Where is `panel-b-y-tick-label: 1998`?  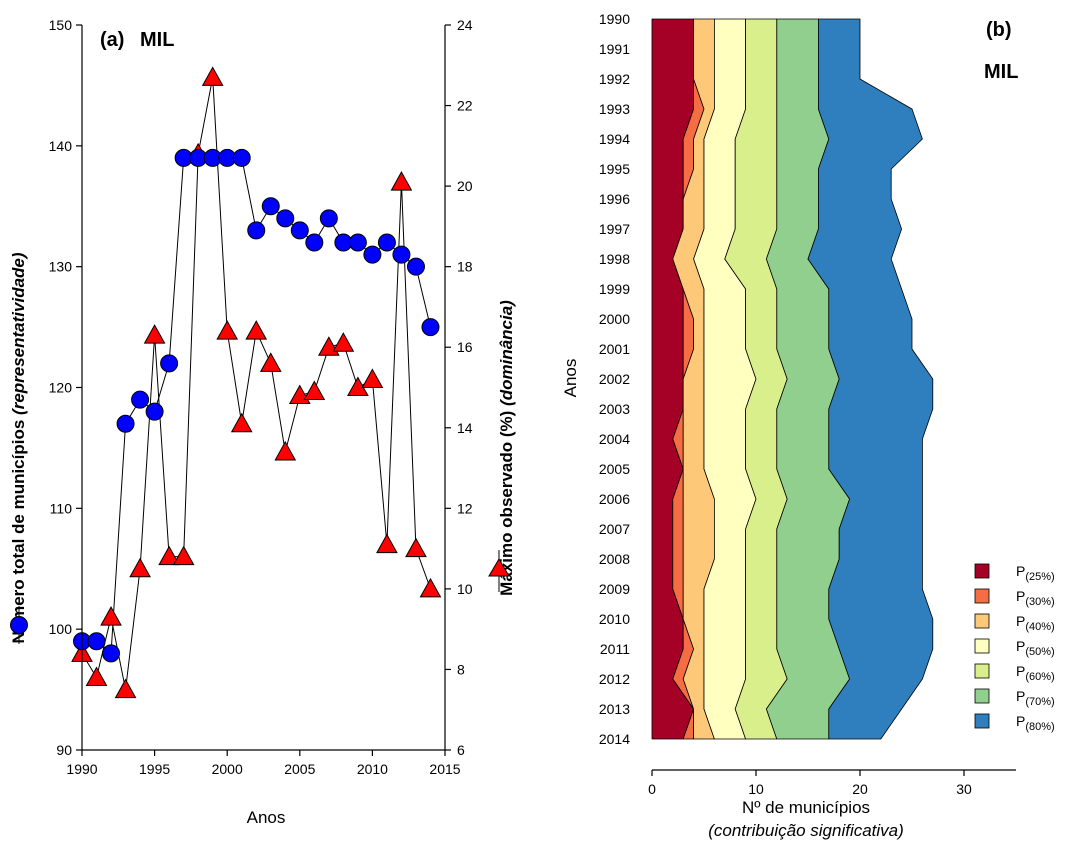
panel-b-y-tick-label: 1998 is located at coordinates (614, 259).